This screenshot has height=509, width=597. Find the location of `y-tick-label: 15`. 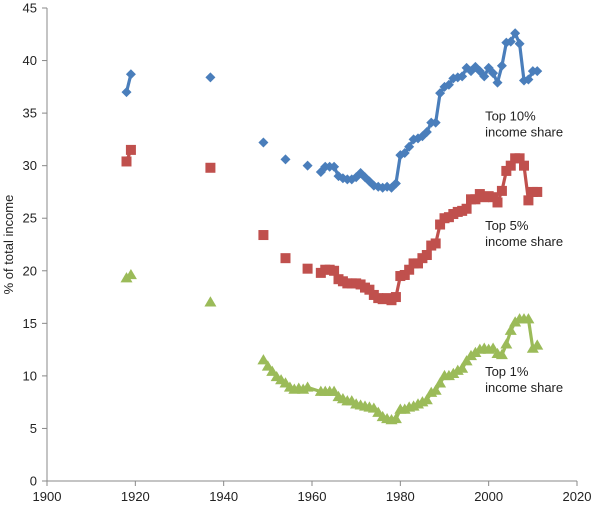

y-tick-label: 15 is located at coordinates (30, 323).